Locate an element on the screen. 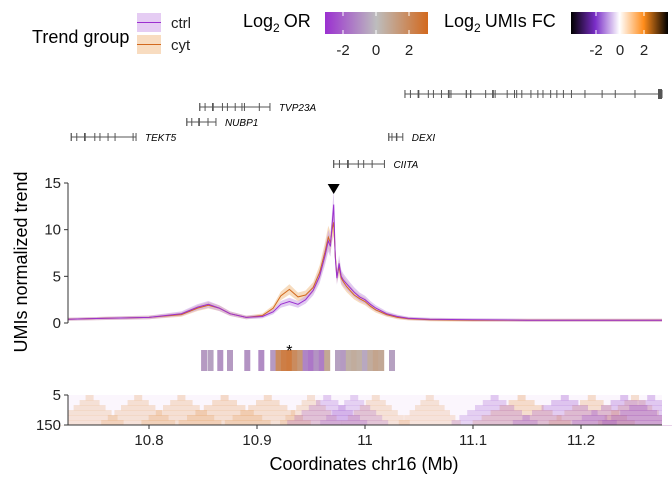  x-tick-label: 10.8 is located at coordinates (148, 440).